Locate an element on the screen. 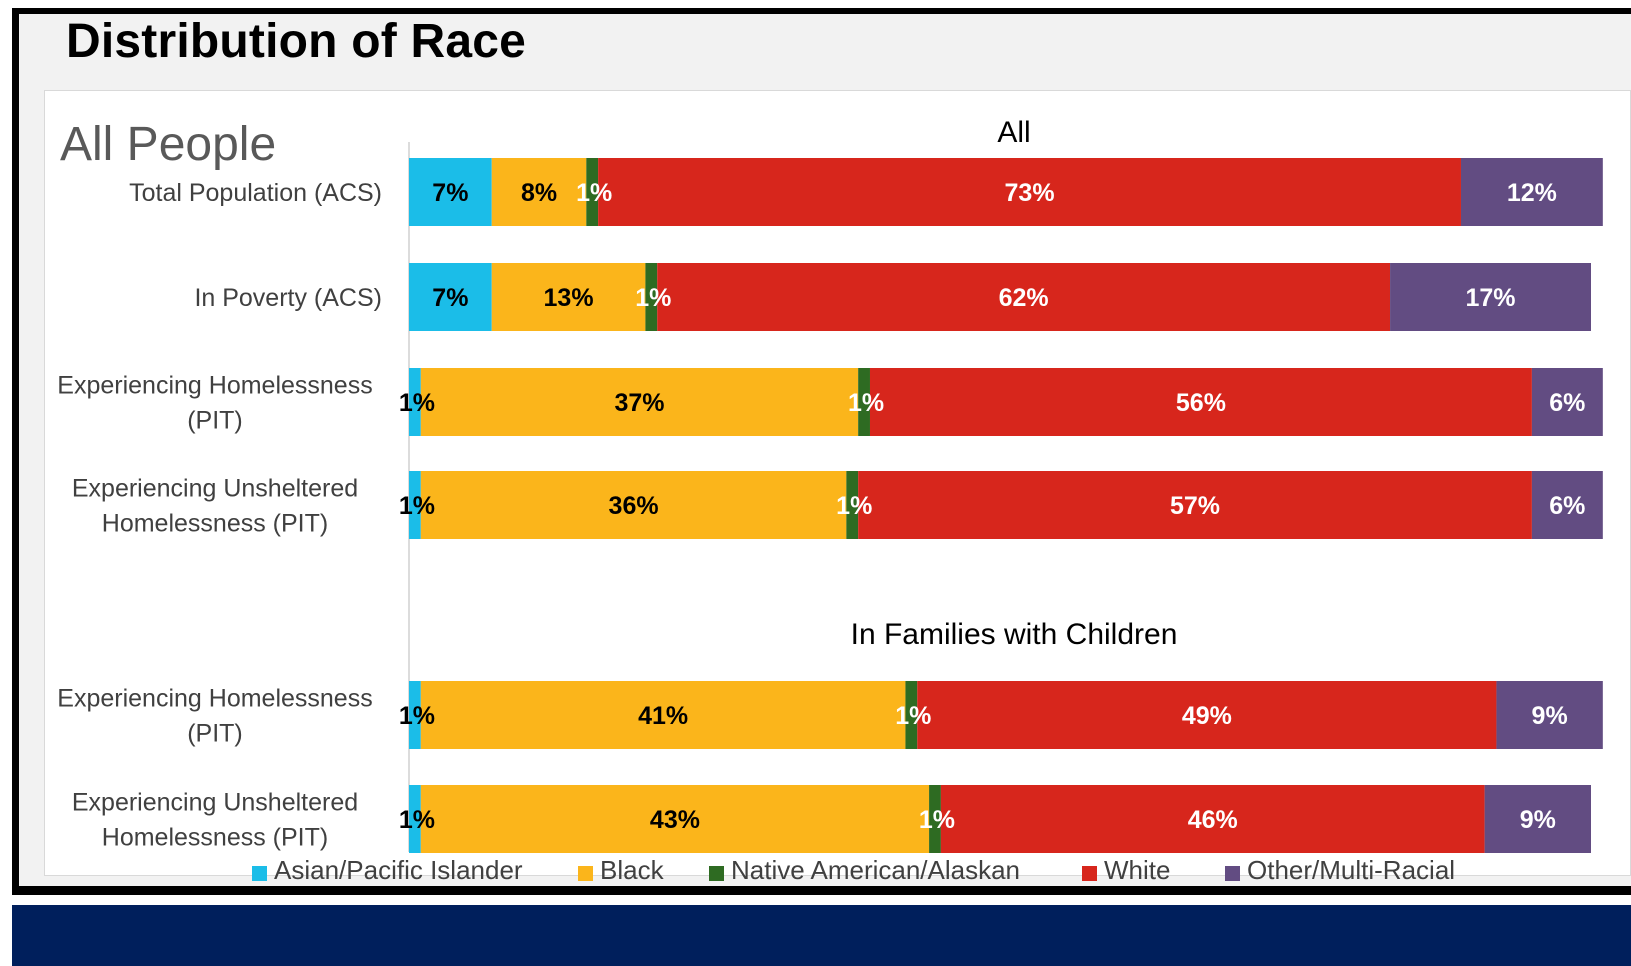 Image resolution: width=1631 pixels, height=966 pixels. data-label: 62% is located at coordinates (1024, 298).